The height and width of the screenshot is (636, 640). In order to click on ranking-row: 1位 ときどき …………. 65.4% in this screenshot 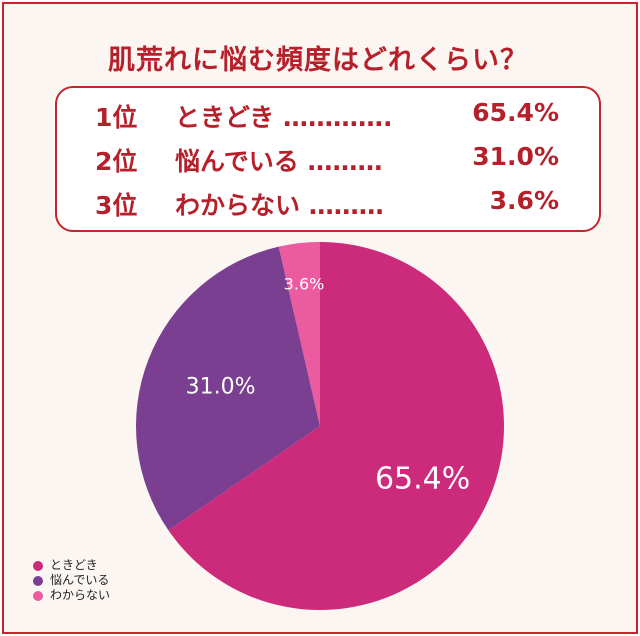, I will do `click(328, 114)`.